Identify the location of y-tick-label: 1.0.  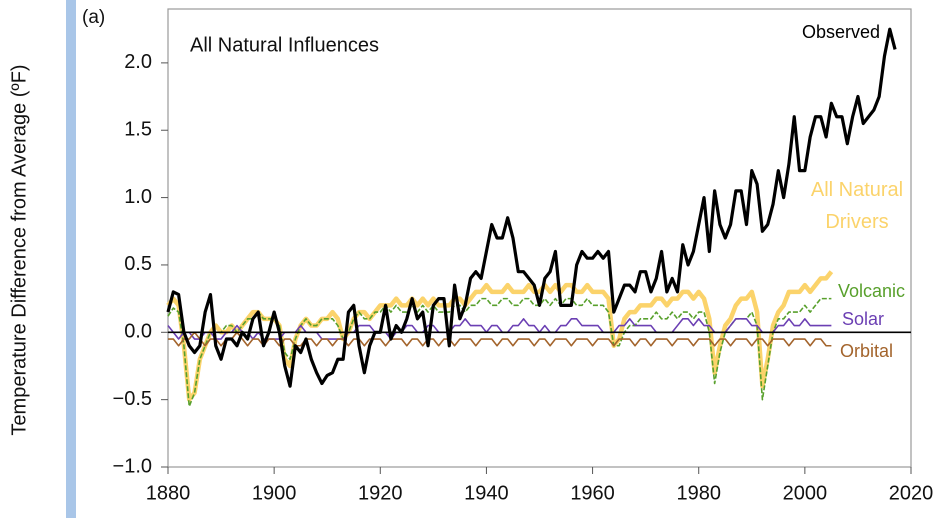
(138, 197).